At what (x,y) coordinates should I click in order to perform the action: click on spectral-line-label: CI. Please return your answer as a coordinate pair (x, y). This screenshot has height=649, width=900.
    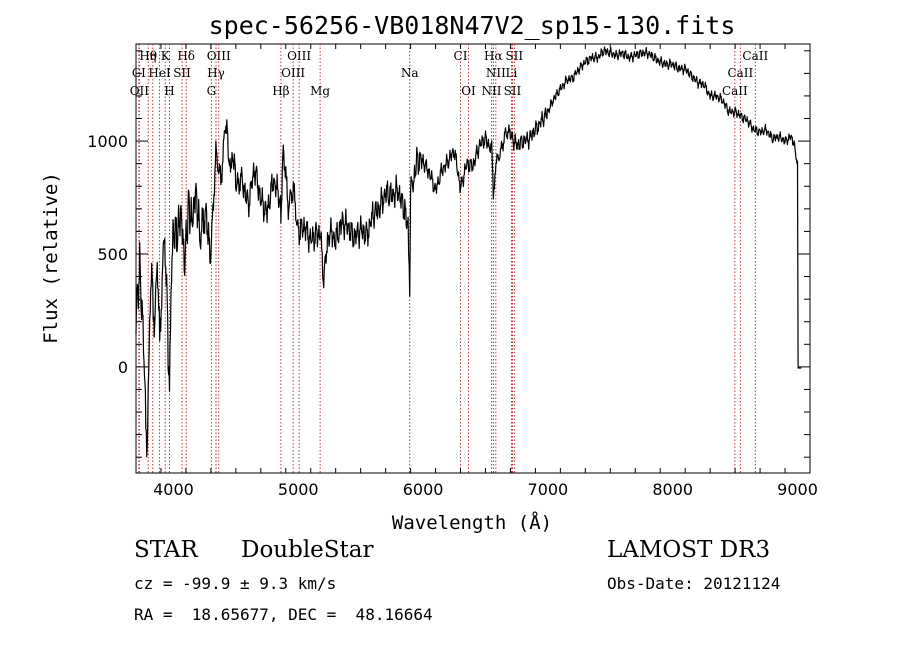
    Looking at the image, I should click on (461, 56).